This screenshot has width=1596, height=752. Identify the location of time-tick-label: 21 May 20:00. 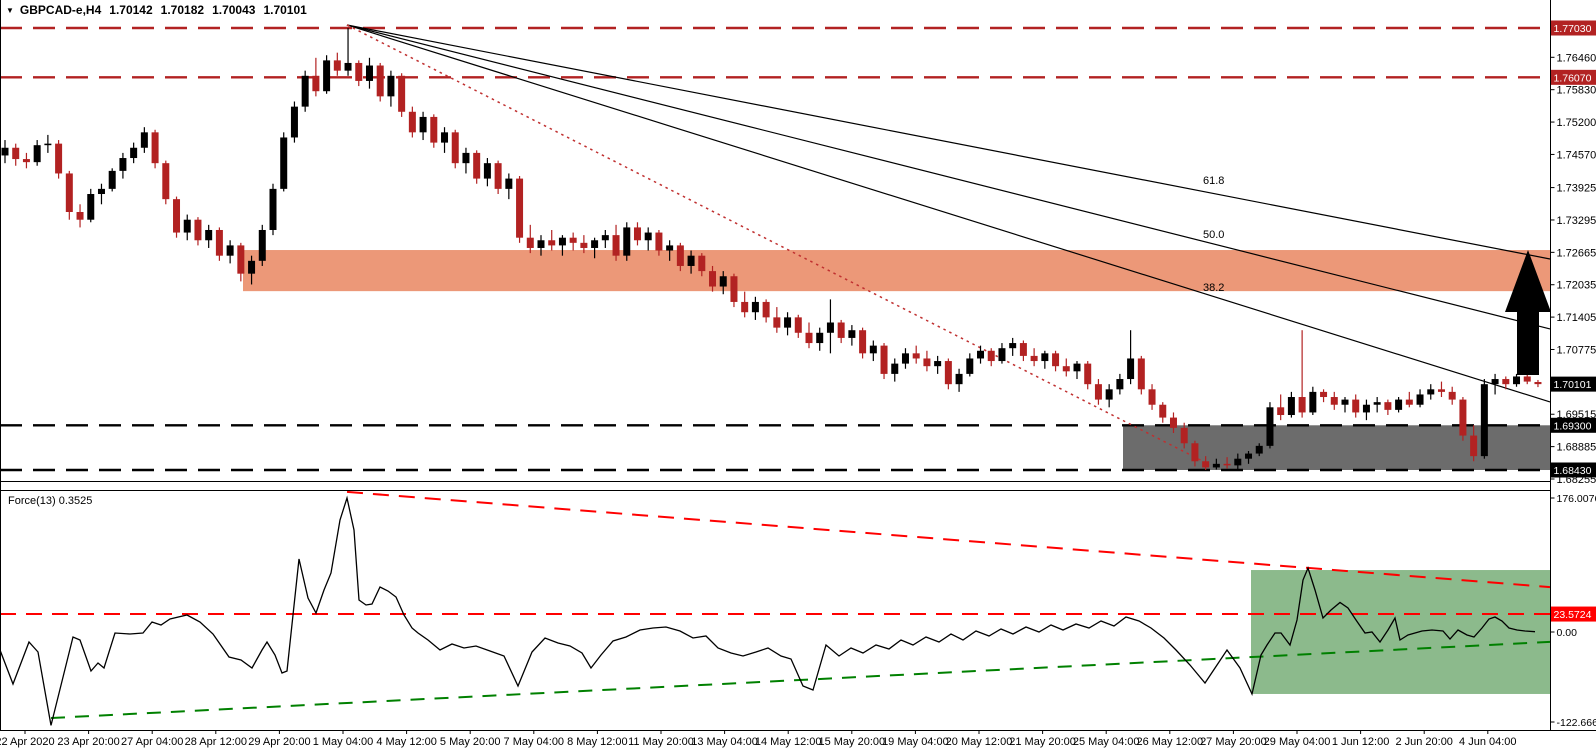
(1042, 742).